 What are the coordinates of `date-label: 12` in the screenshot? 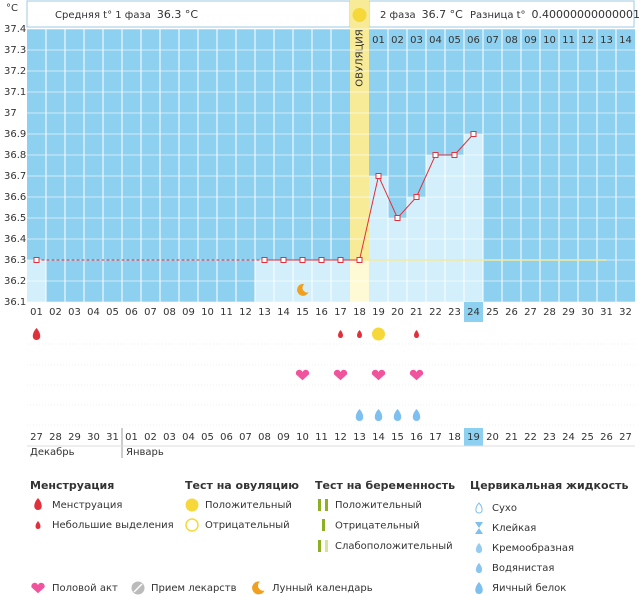 It's located at (340, 437).